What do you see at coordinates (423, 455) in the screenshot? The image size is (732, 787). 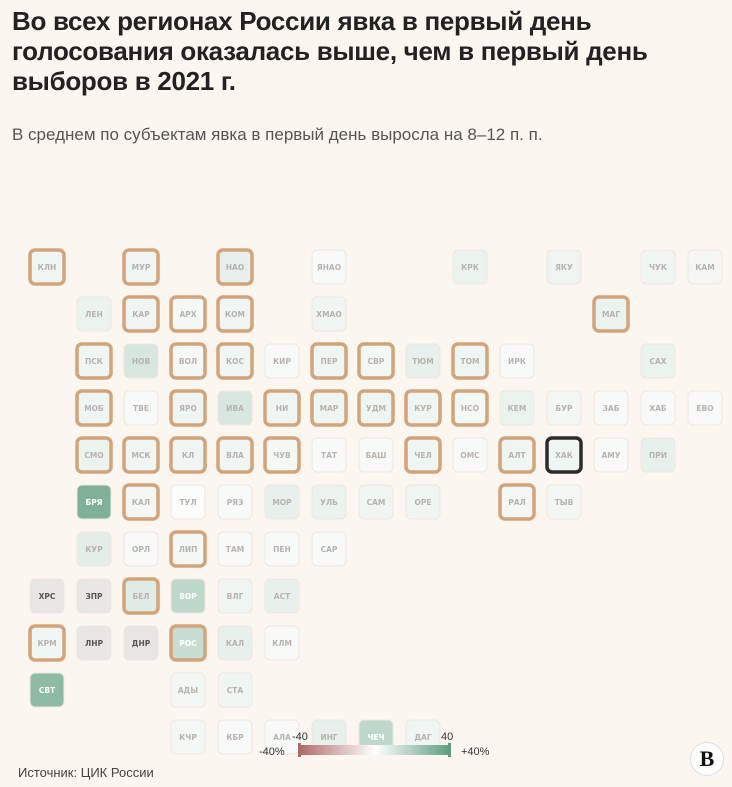 I see `region-cell: ЧЕЛ` at bounding box center [423, 455].